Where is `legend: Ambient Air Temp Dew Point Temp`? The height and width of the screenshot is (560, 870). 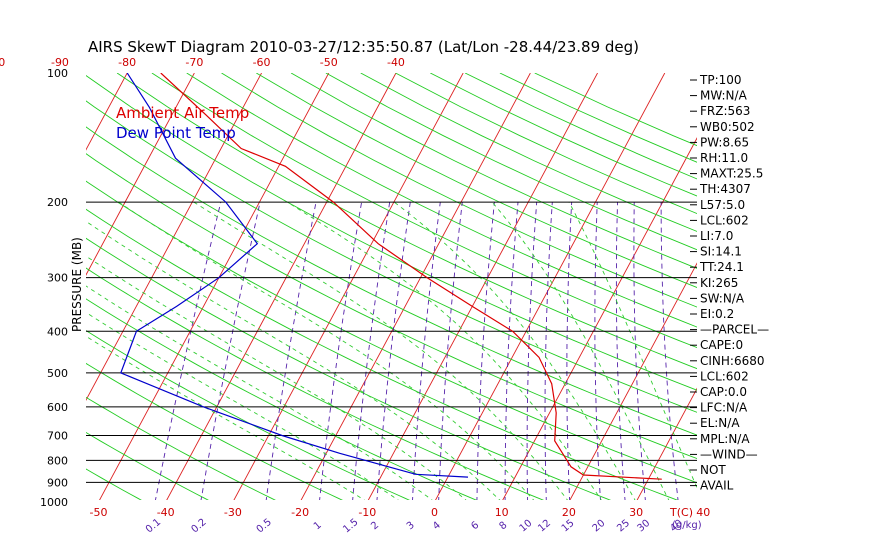
legend: Ambient Air Temp Dew Point Temp is located at coordinates (182, 123).